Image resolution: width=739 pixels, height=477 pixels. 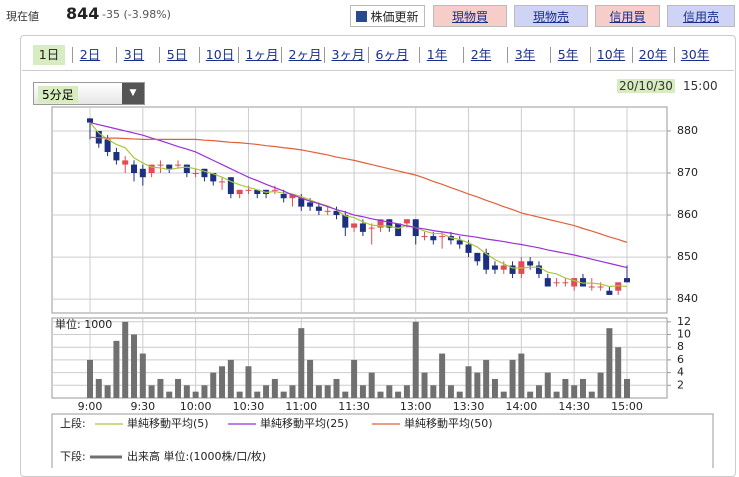 I want to click on y-tick-label: 850, so click(x=687, y=256).